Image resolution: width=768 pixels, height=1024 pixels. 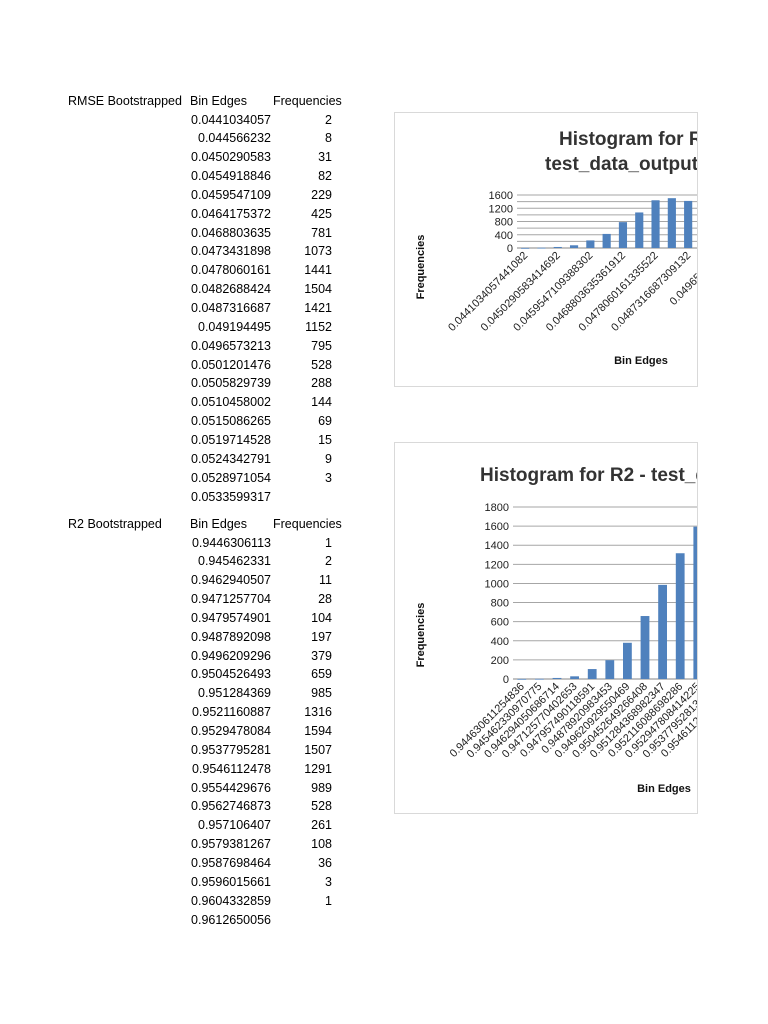 I want to click on bin-edge-cell: 0.9496209296, so click(x=231, y=655).